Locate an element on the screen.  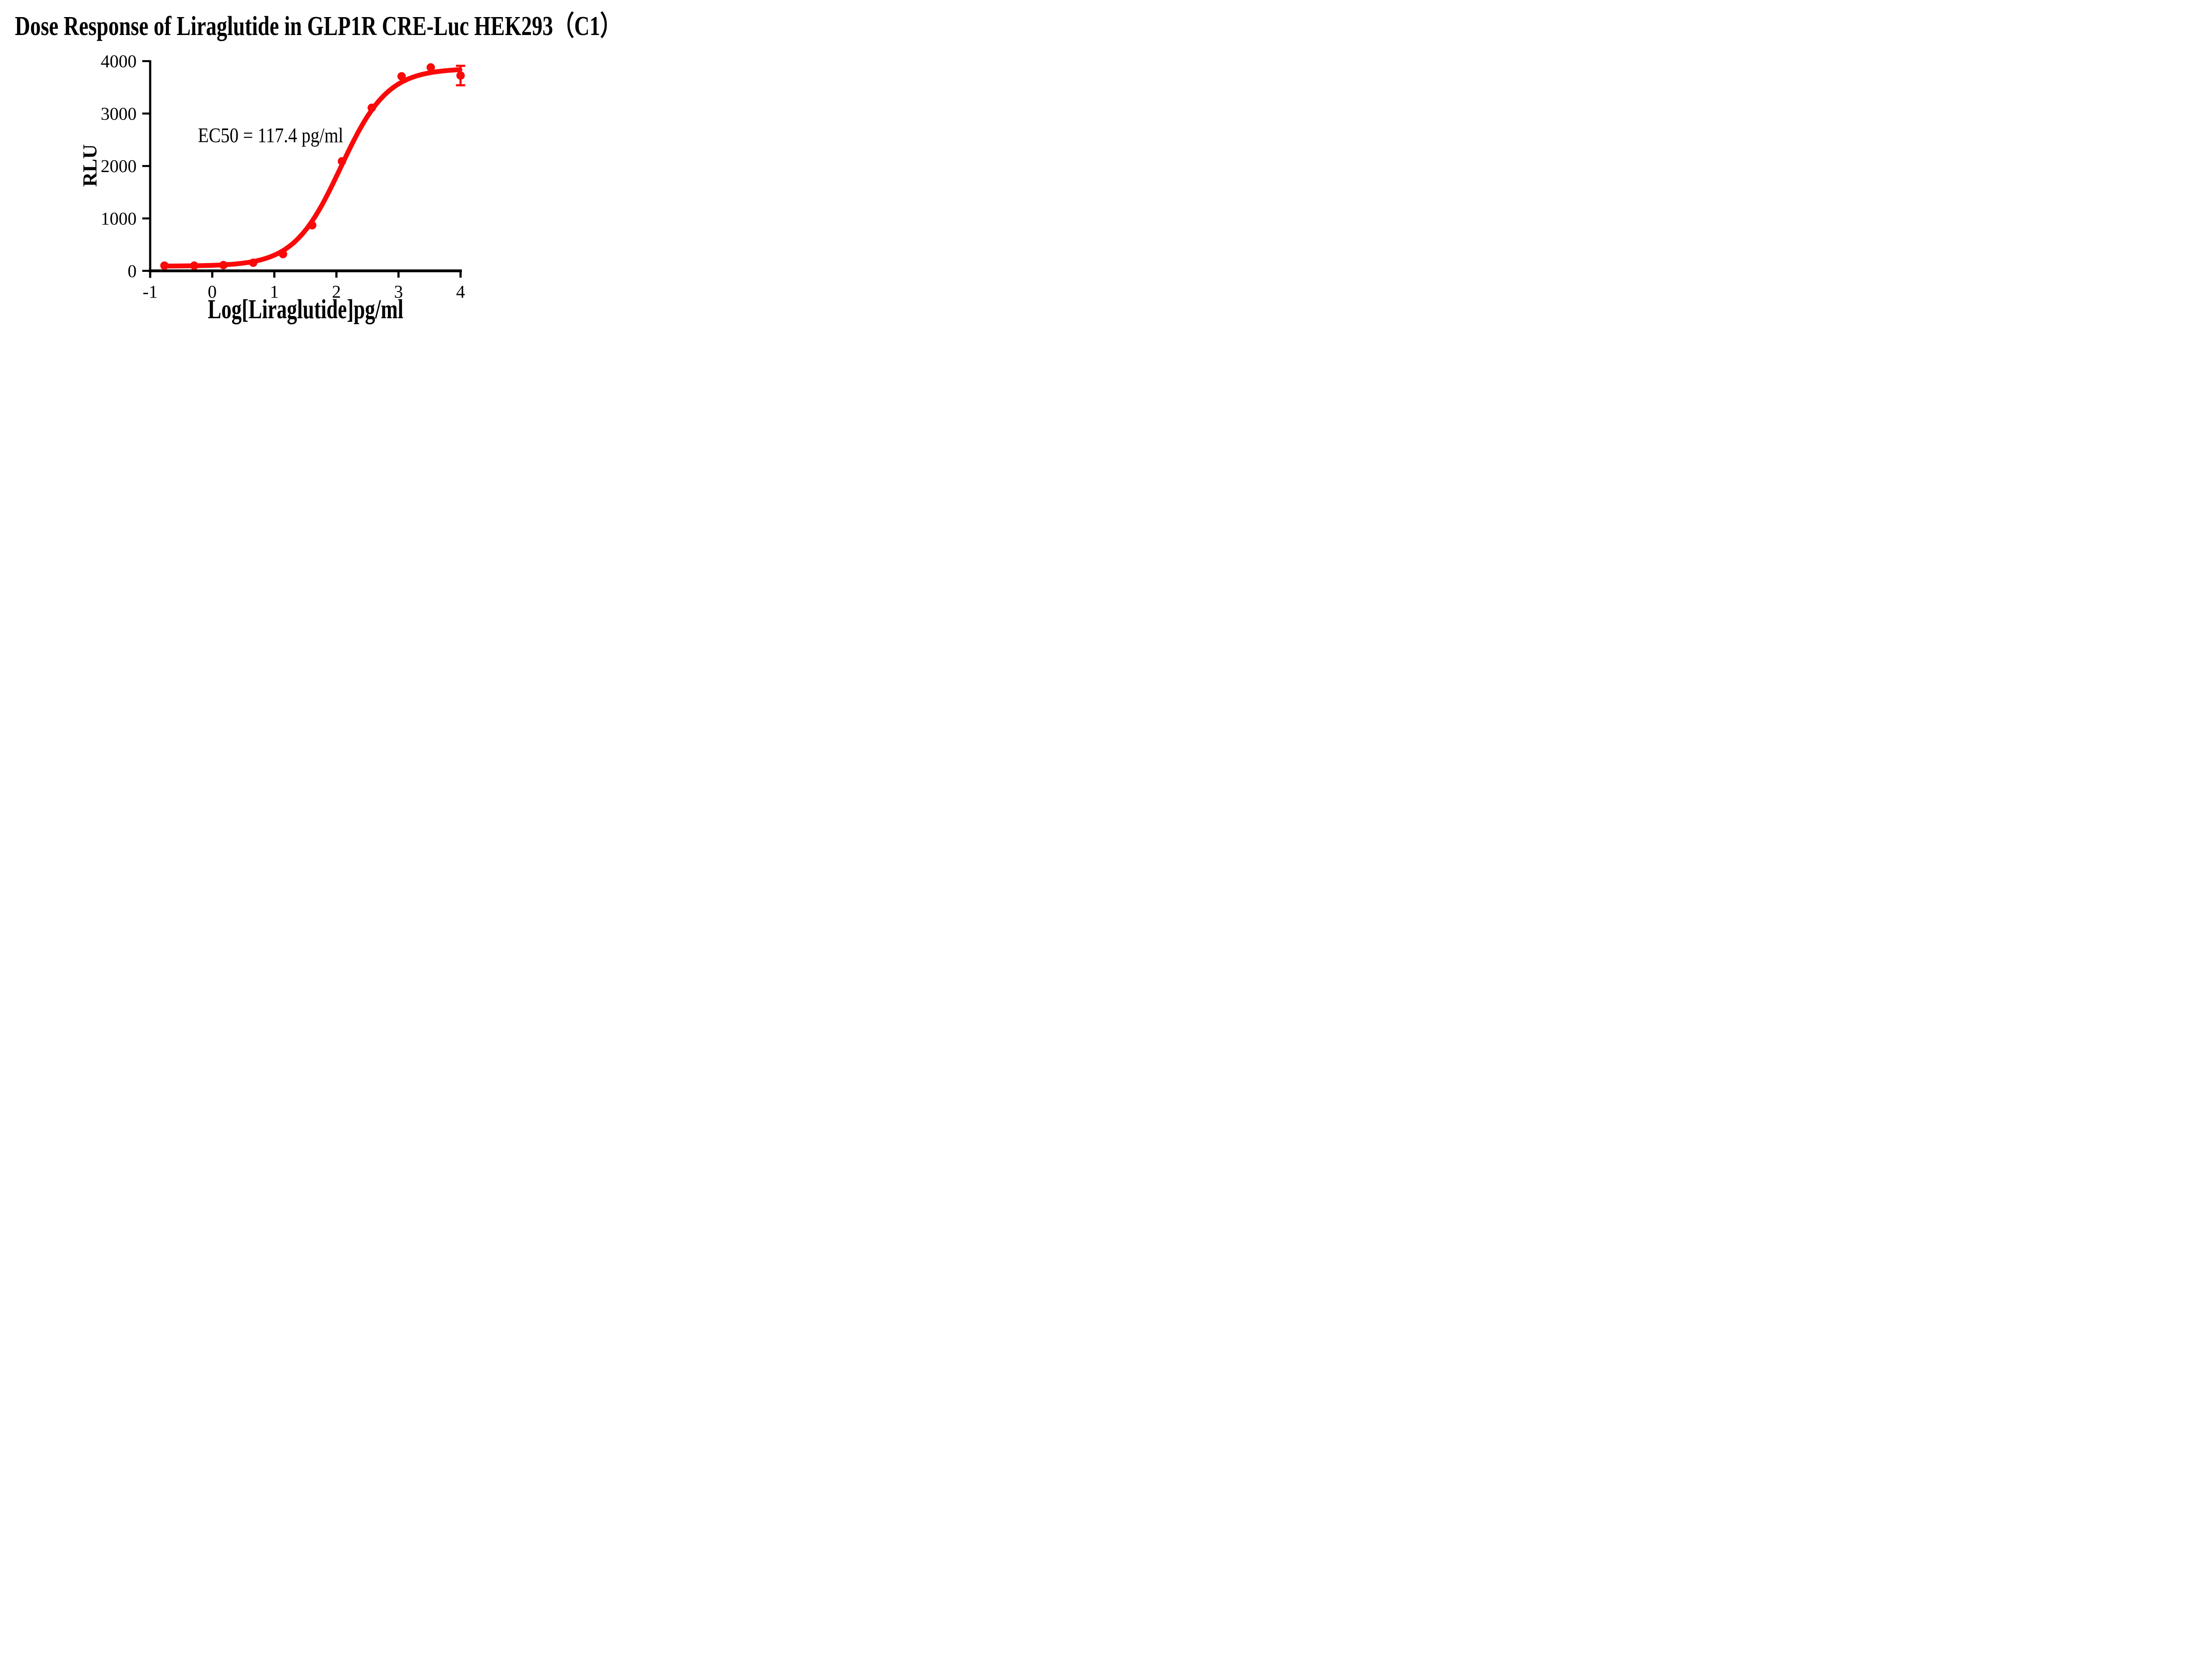
x-tick-label: 1 is located at coordinates (274, 291).